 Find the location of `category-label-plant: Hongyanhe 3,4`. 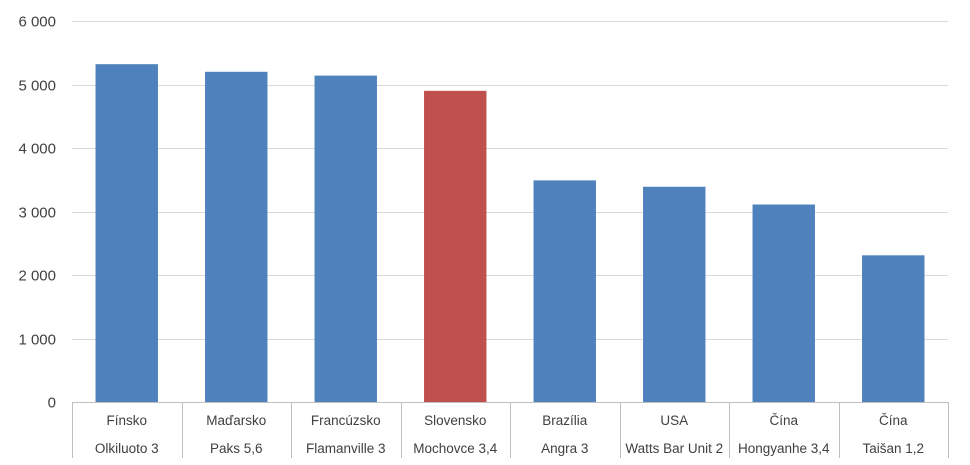

category-label-plant: Hongyanhe 3,4 is located at coordinates (784, 448).